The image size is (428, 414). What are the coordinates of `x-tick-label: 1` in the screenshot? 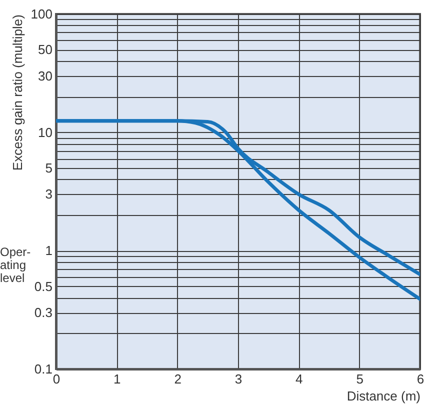 It's located at (117, 379).